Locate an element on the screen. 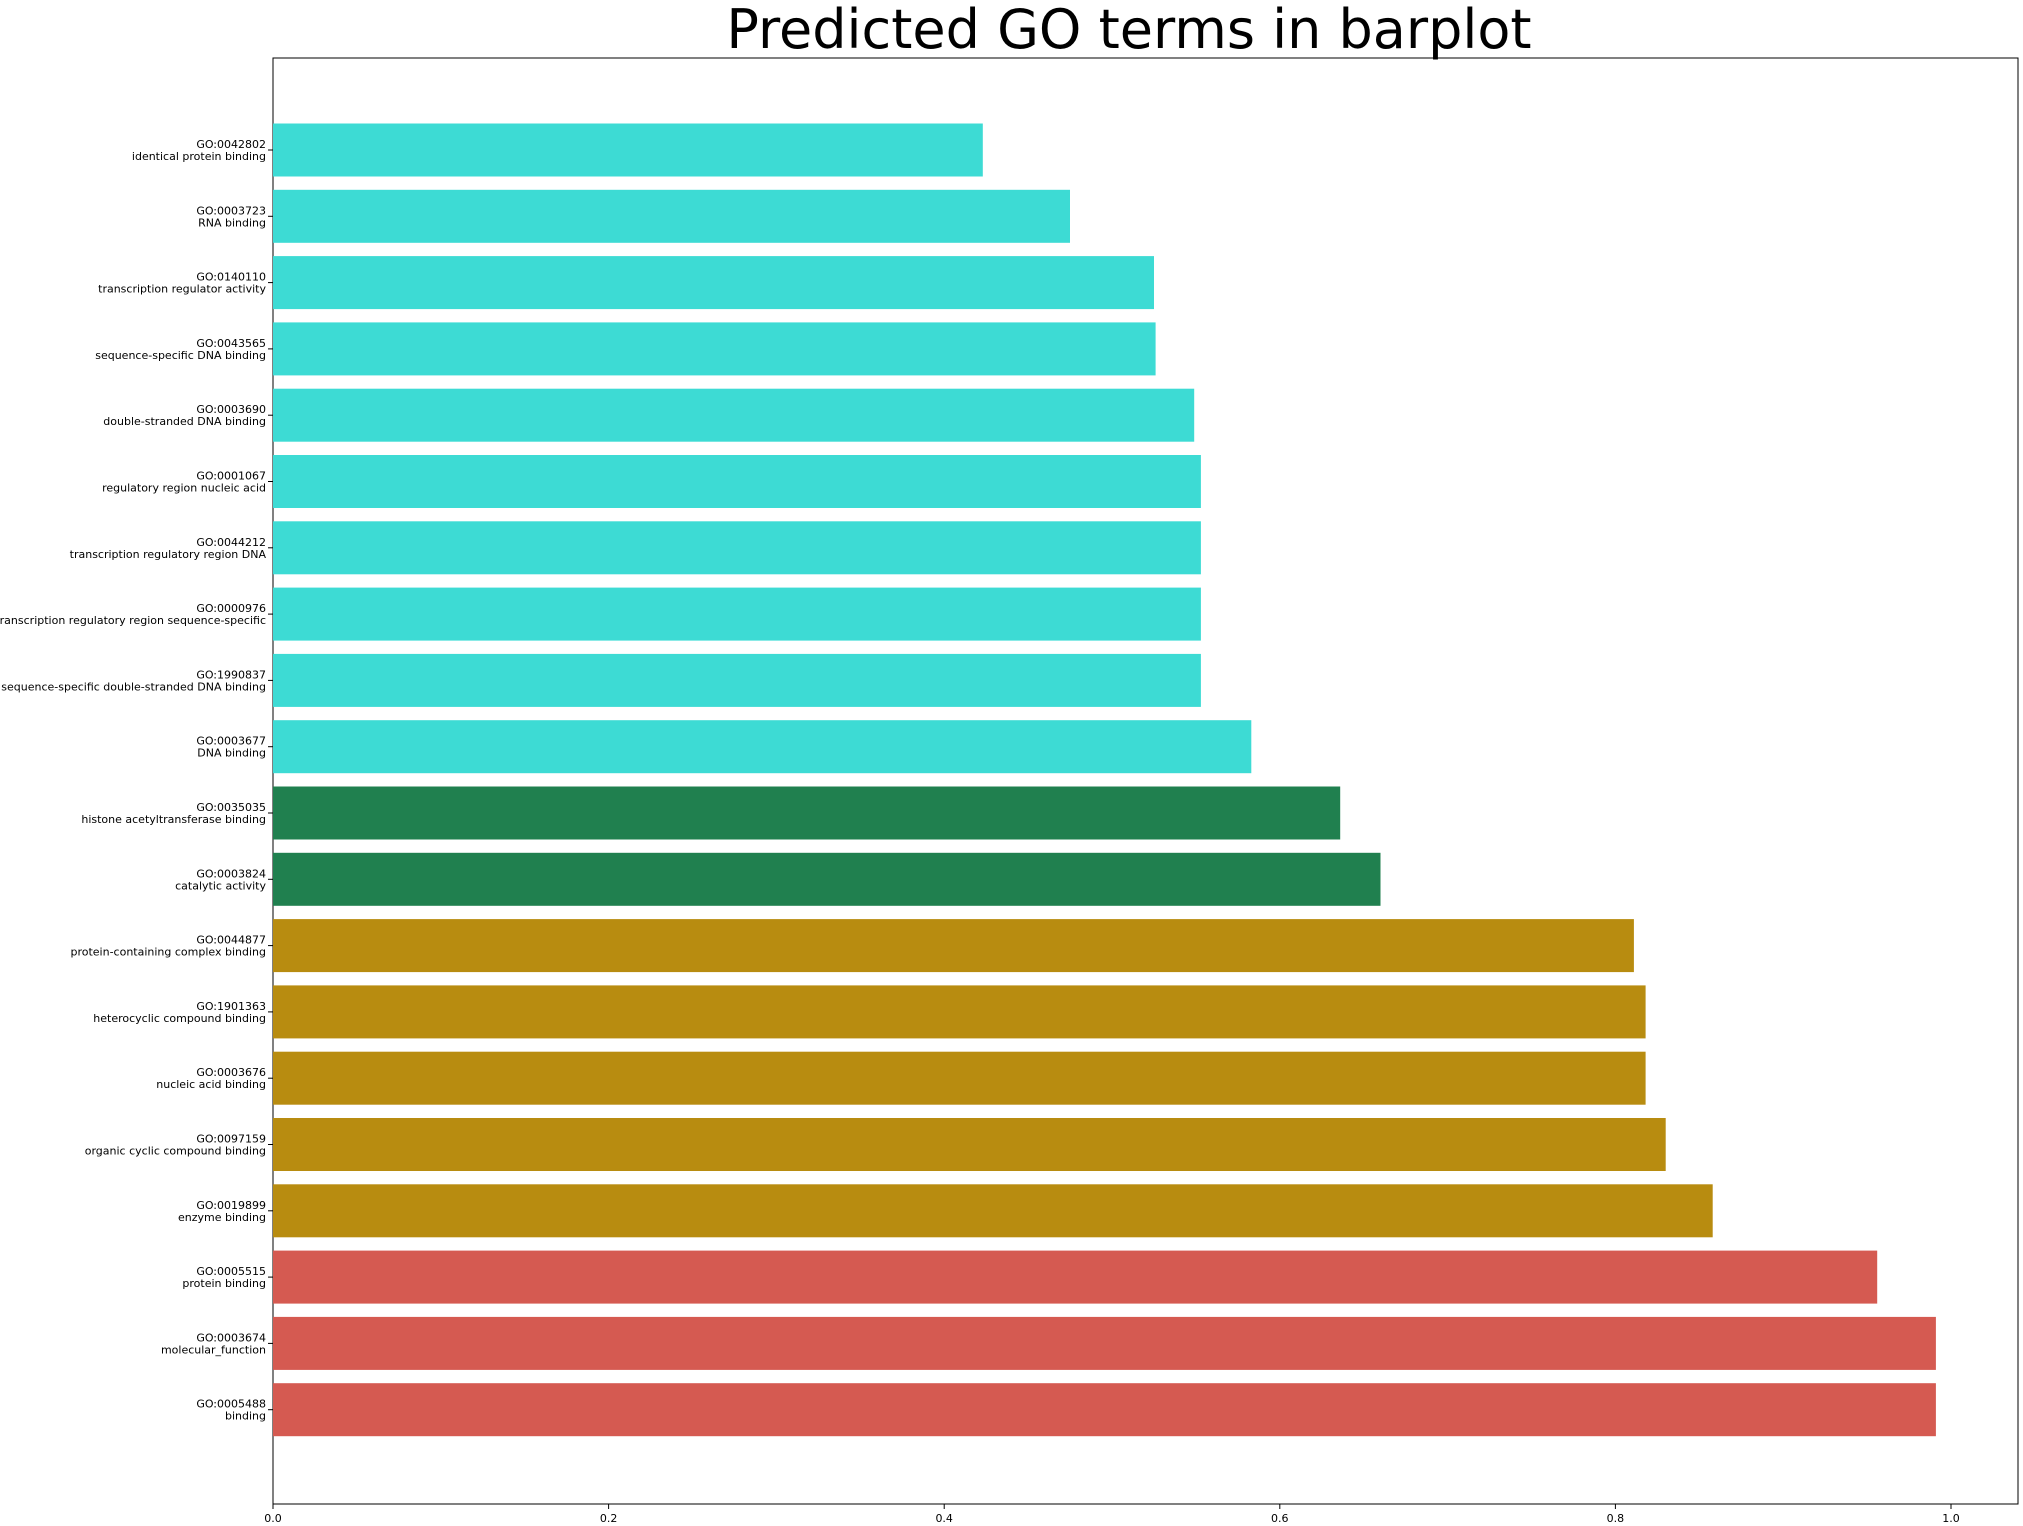 This screenshot has width=2023, height=1526. y-label-go-id: GO:0042802 is located at coordinates (231, 144).